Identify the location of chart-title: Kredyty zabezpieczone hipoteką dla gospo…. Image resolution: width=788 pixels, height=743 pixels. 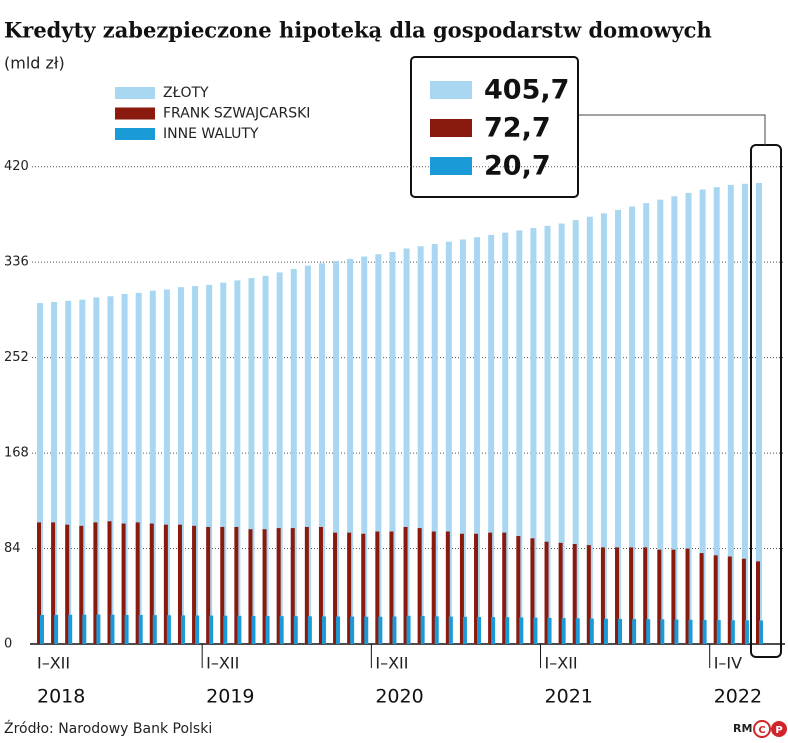
(358, 30).